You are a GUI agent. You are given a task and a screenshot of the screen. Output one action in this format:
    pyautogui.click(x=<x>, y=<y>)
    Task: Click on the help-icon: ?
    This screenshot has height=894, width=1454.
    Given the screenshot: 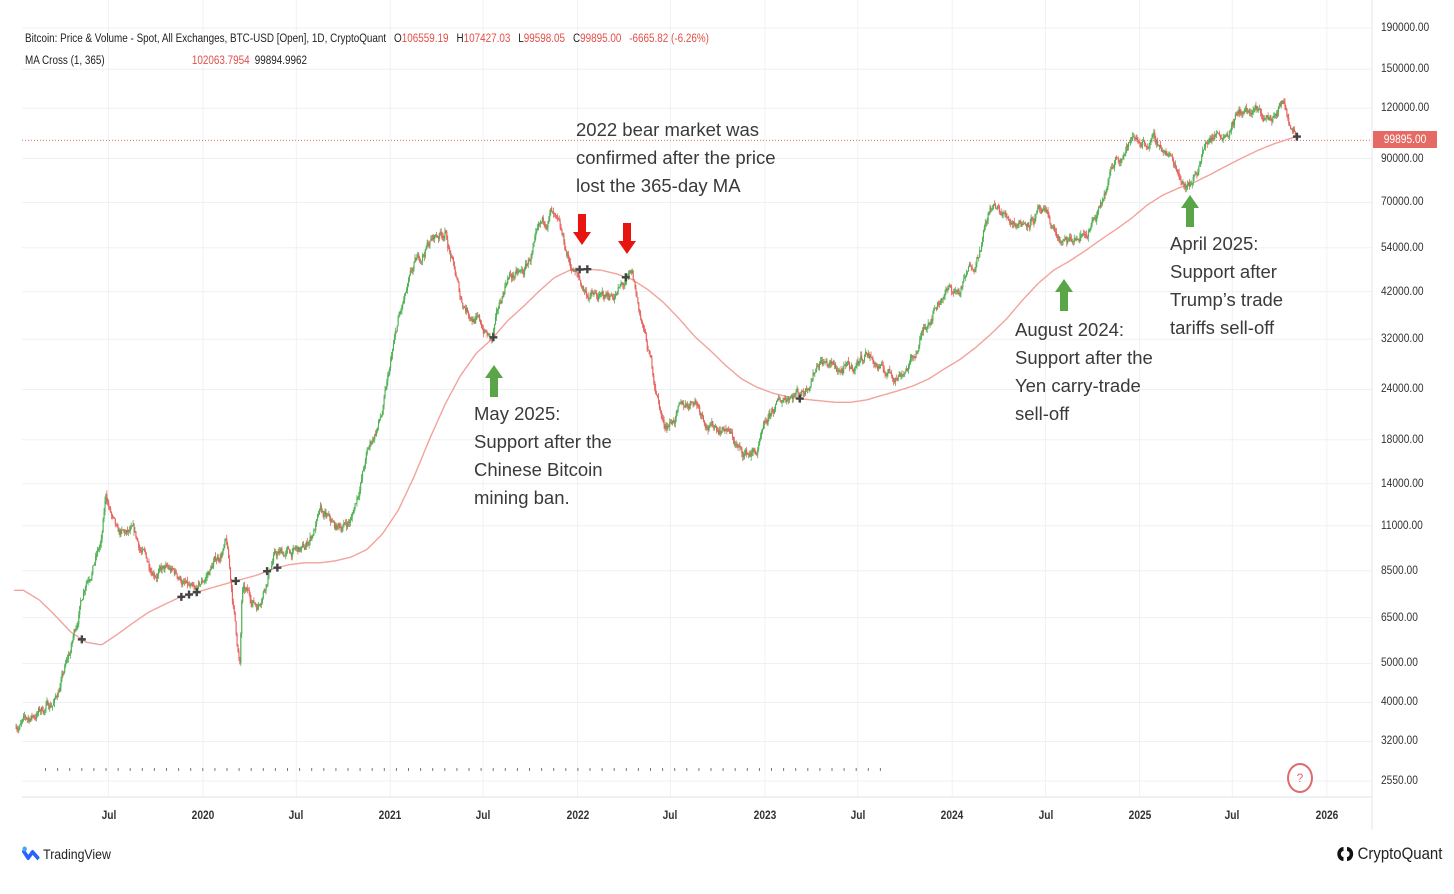 What is the action you would take?
    pyautogui.click(x=1300, y=778)
    